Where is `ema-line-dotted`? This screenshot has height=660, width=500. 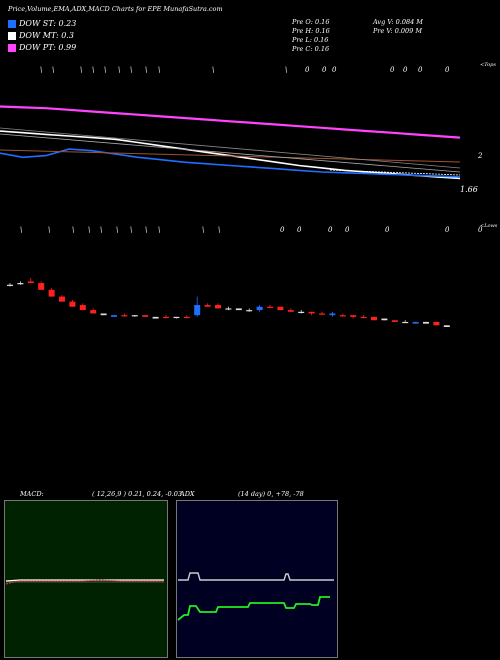 ema-line-dotted is located at coordinates (395, 172).